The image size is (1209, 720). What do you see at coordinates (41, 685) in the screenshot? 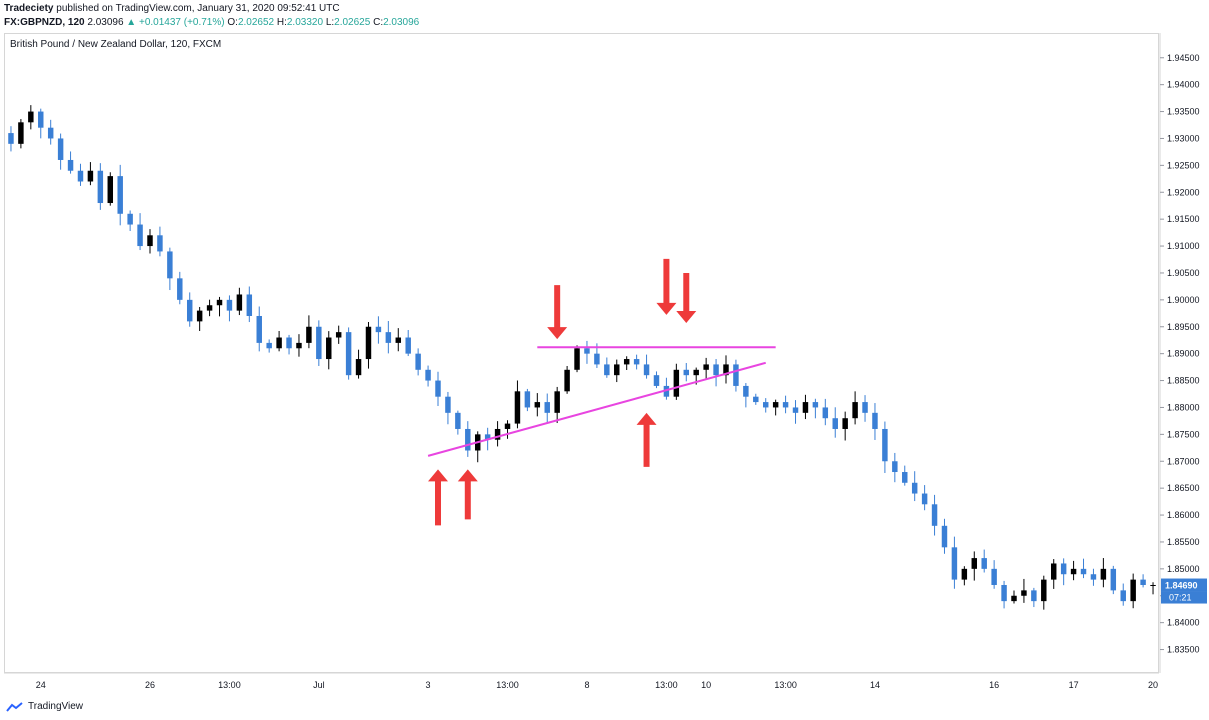
I see `time-tick-label: 24` at bounding box center [41, 685].